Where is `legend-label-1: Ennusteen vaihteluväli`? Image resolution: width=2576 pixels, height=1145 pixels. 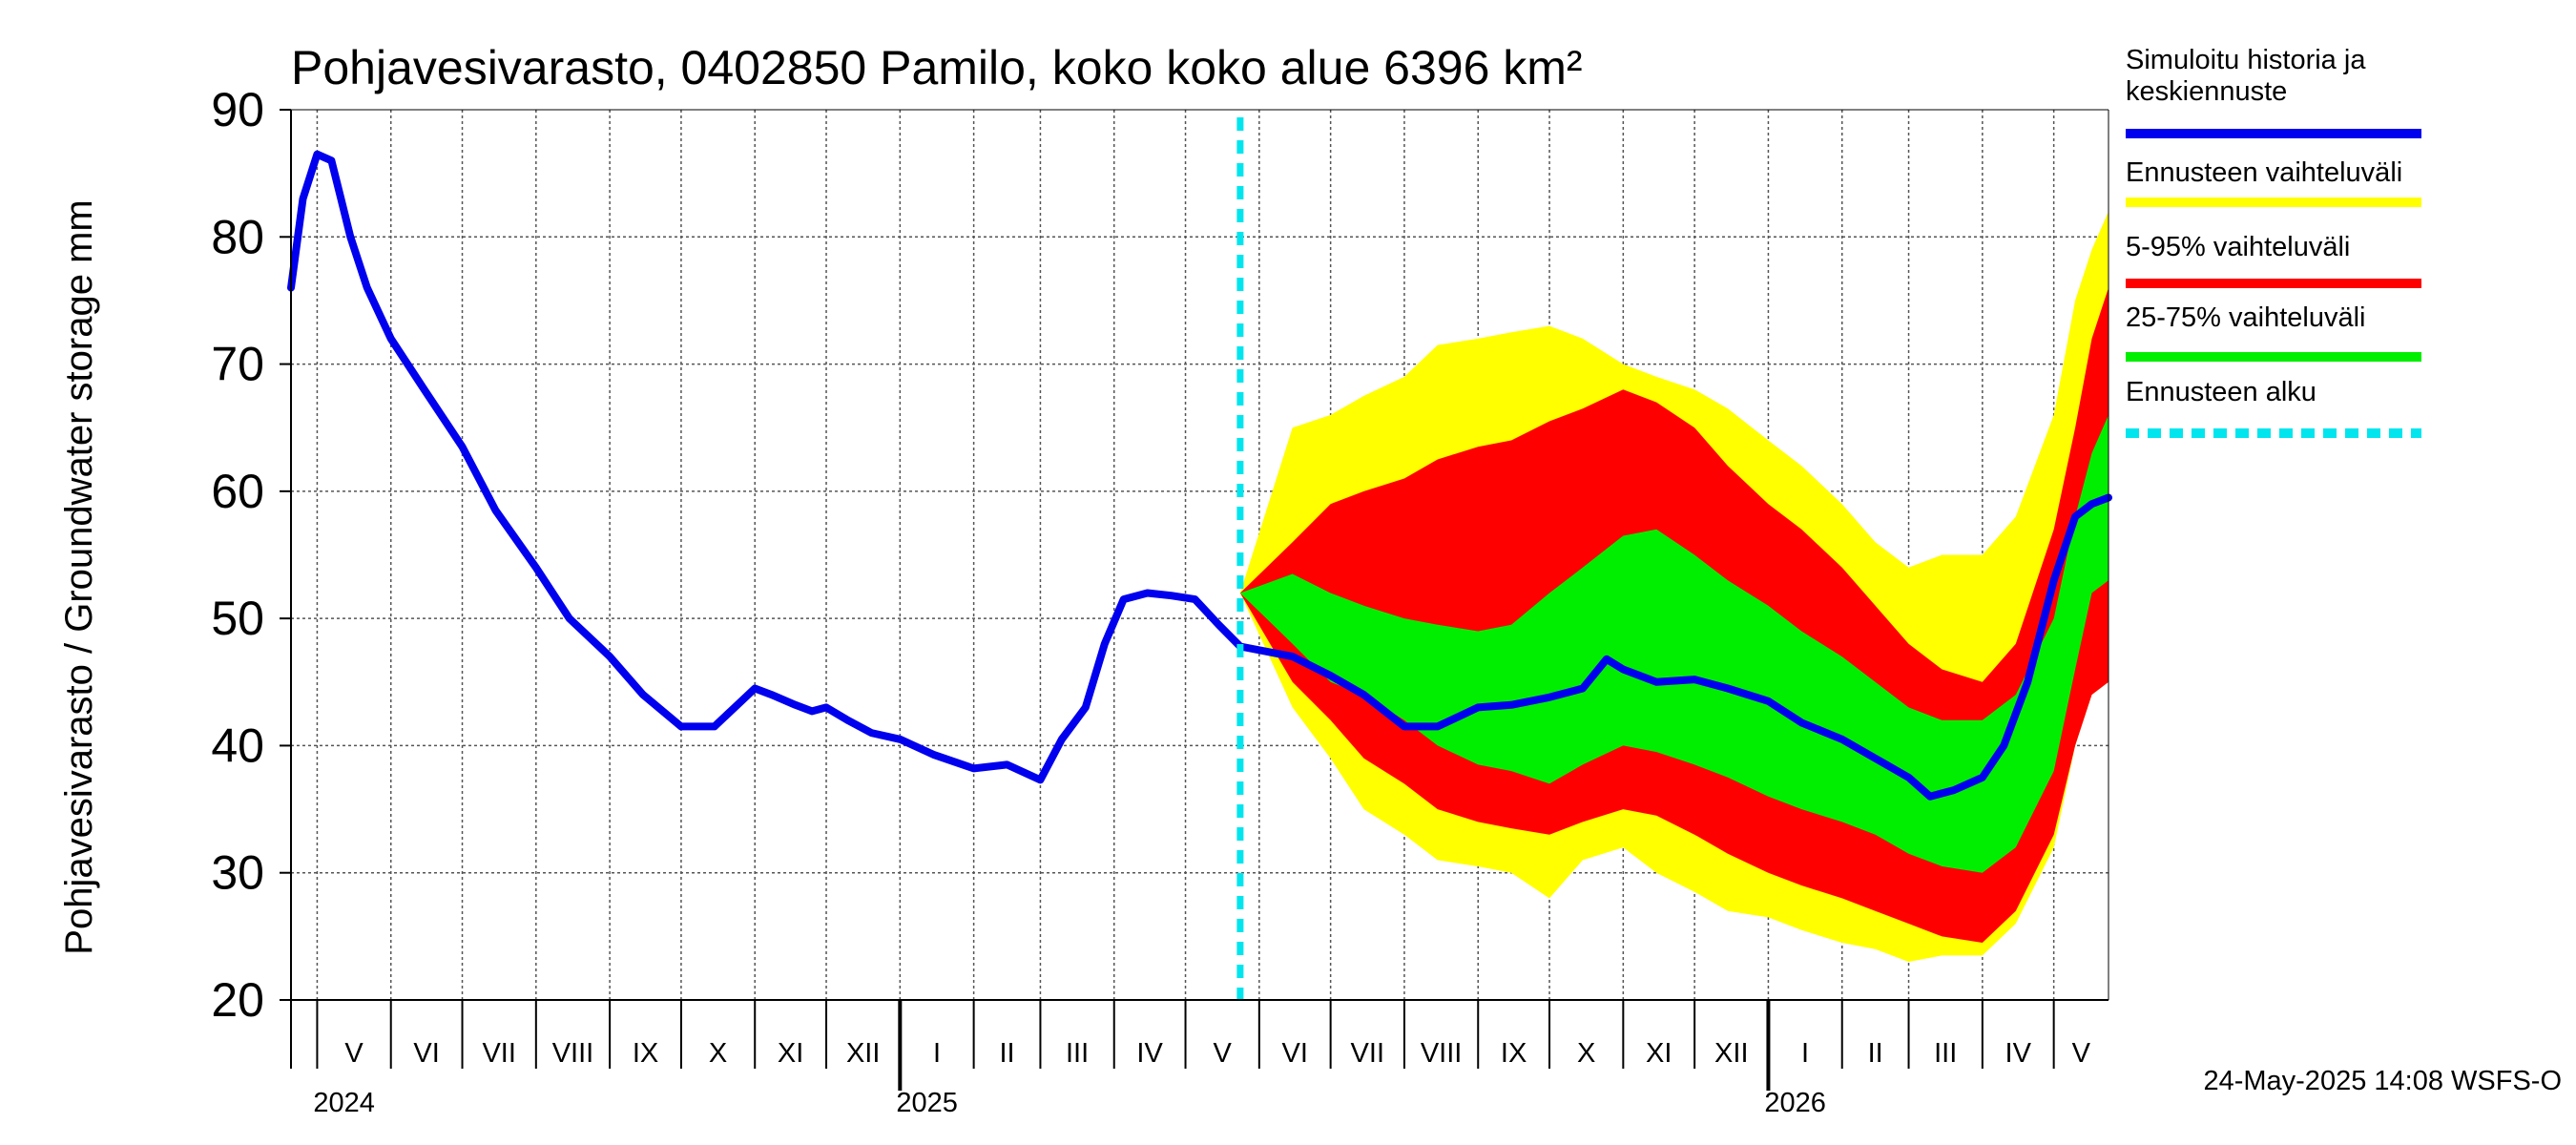 legend-label-1: Ennusteen vaihteluväli is located at coordinates (2264, 172).